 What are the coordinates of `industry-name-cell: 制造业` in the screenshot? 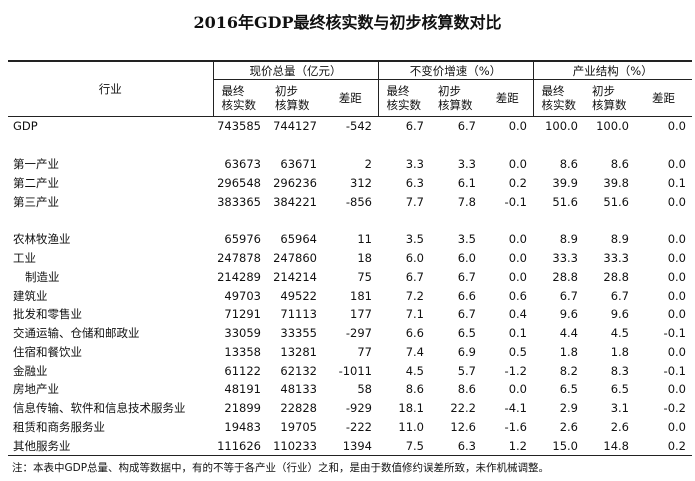 It's located at (42, 276).